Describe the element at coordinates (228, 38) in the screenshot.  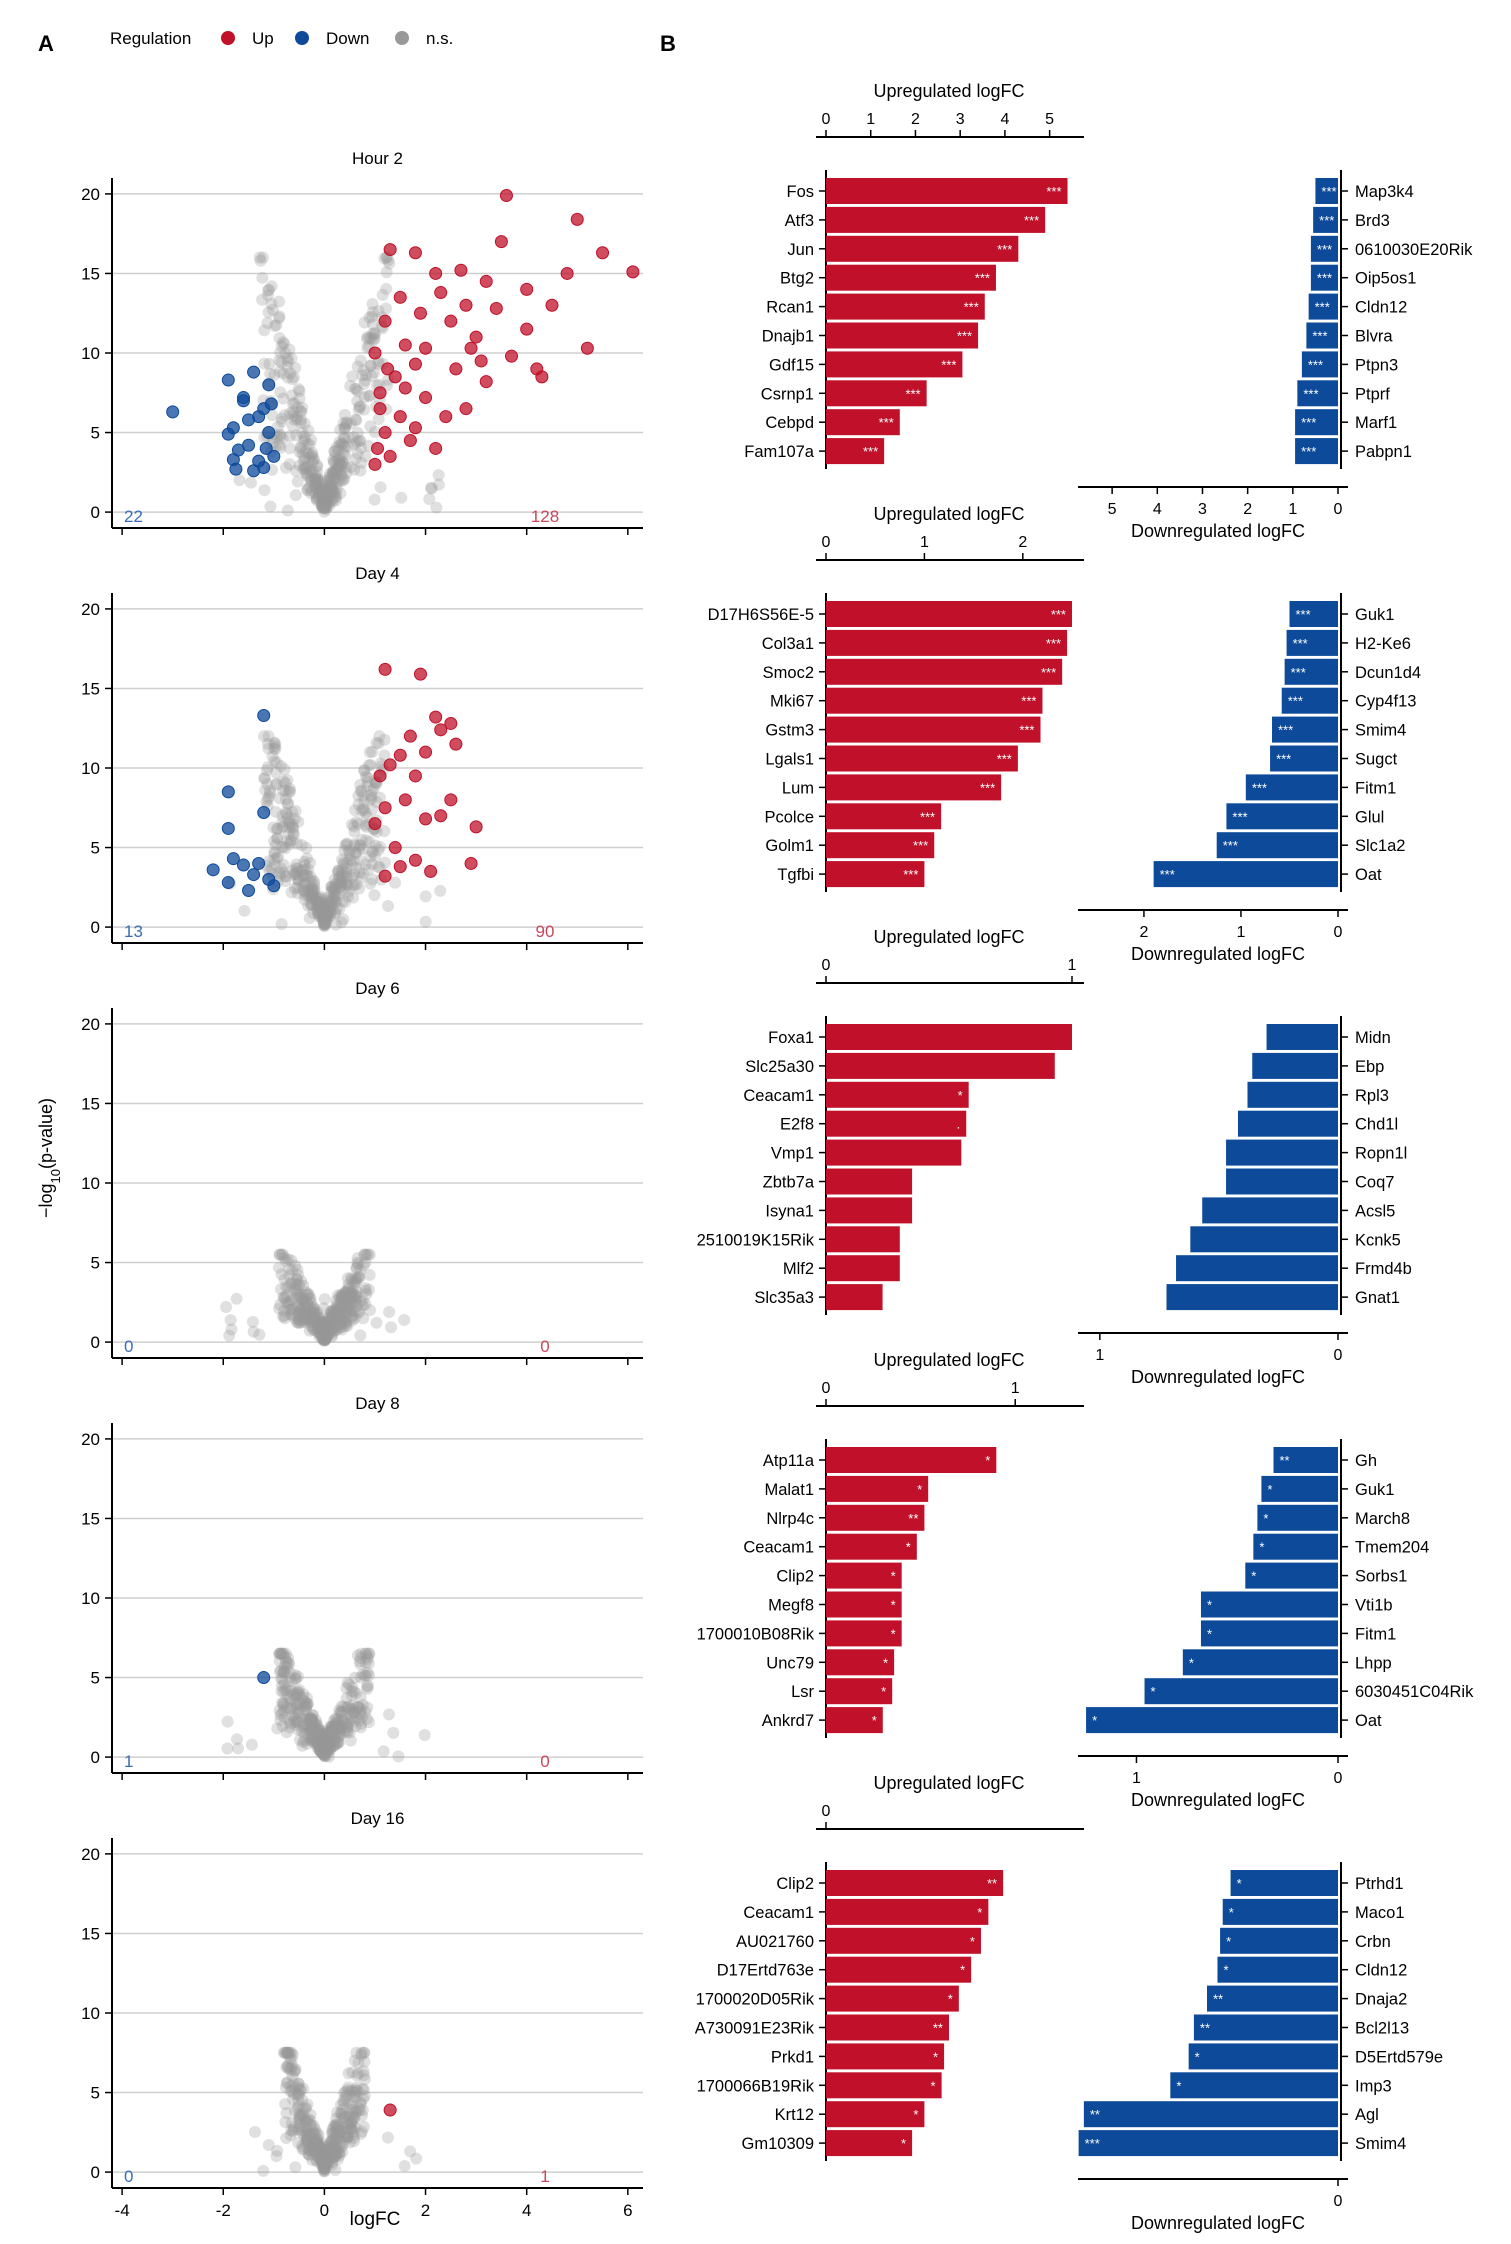
I see `legend-up-marker` at that location.